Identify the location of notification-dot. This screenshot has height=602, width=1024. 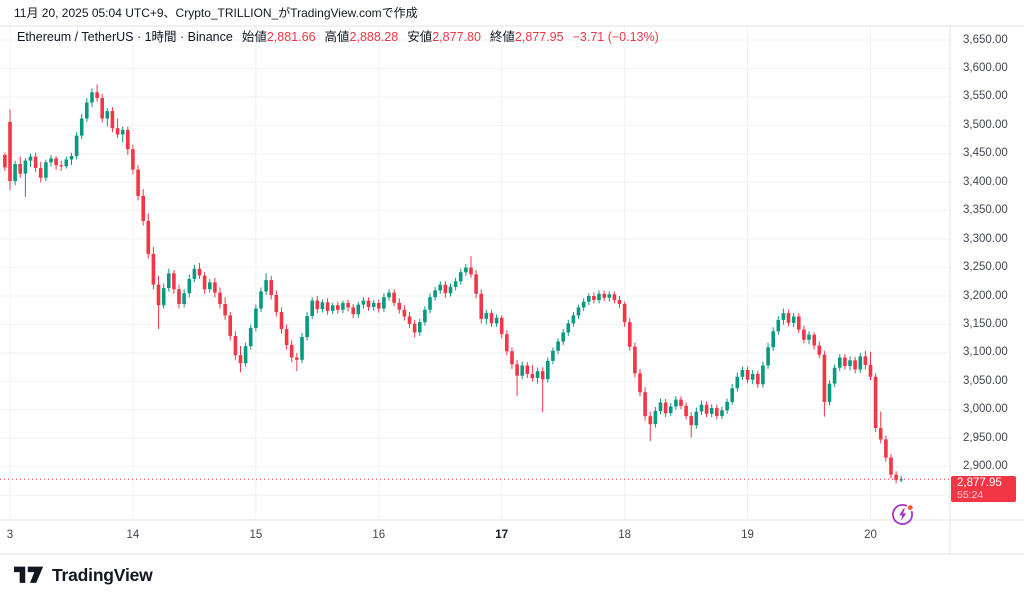
(910, 507).